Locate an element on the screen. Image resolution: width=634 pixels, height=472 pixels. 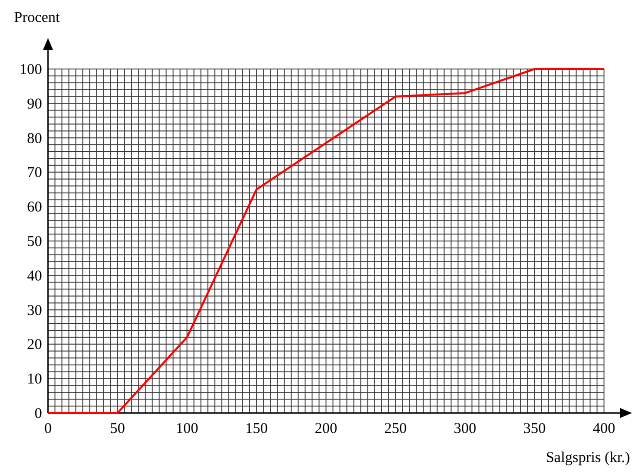
x-tick-label: 400 is located at coordinates (604, 429).